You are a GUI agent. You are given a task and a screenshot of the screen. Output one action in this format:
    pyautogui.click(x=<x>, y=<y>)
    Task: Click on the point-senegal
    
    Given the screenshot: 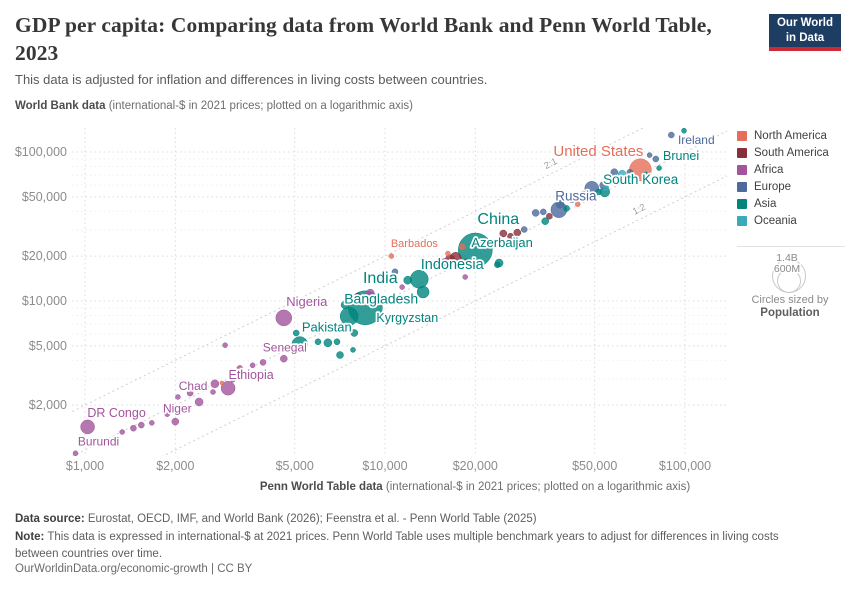 What is the action you would take?
    pyautogui.click(x=284, y=358)
    